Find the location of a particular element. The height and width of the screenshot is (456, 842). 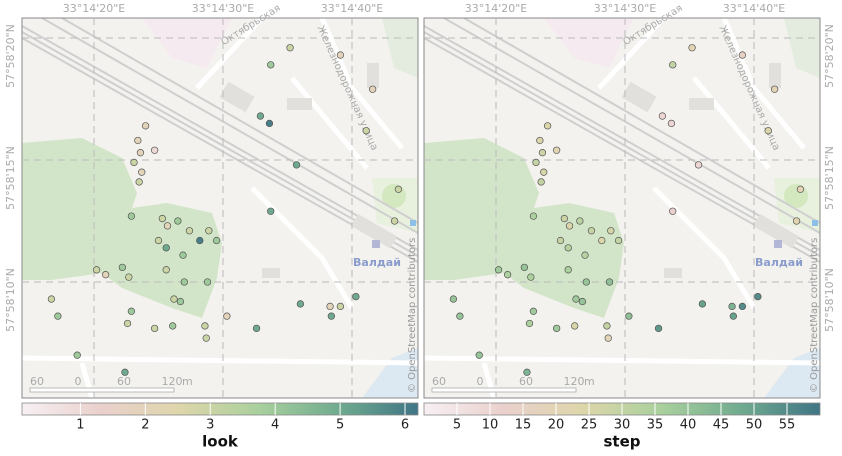

colorbar-label: 6 is located at coordinates (405, 425).